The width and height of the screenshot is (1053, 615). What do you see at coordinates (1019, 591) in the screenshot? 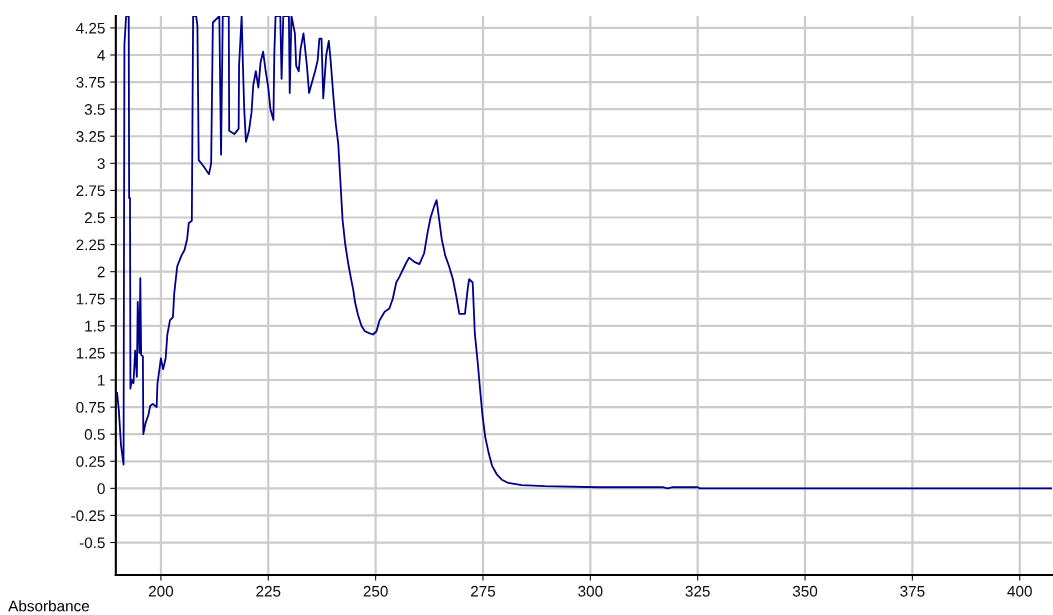
I see `x-tick-label: 400` at bounding box center [1019, 591].